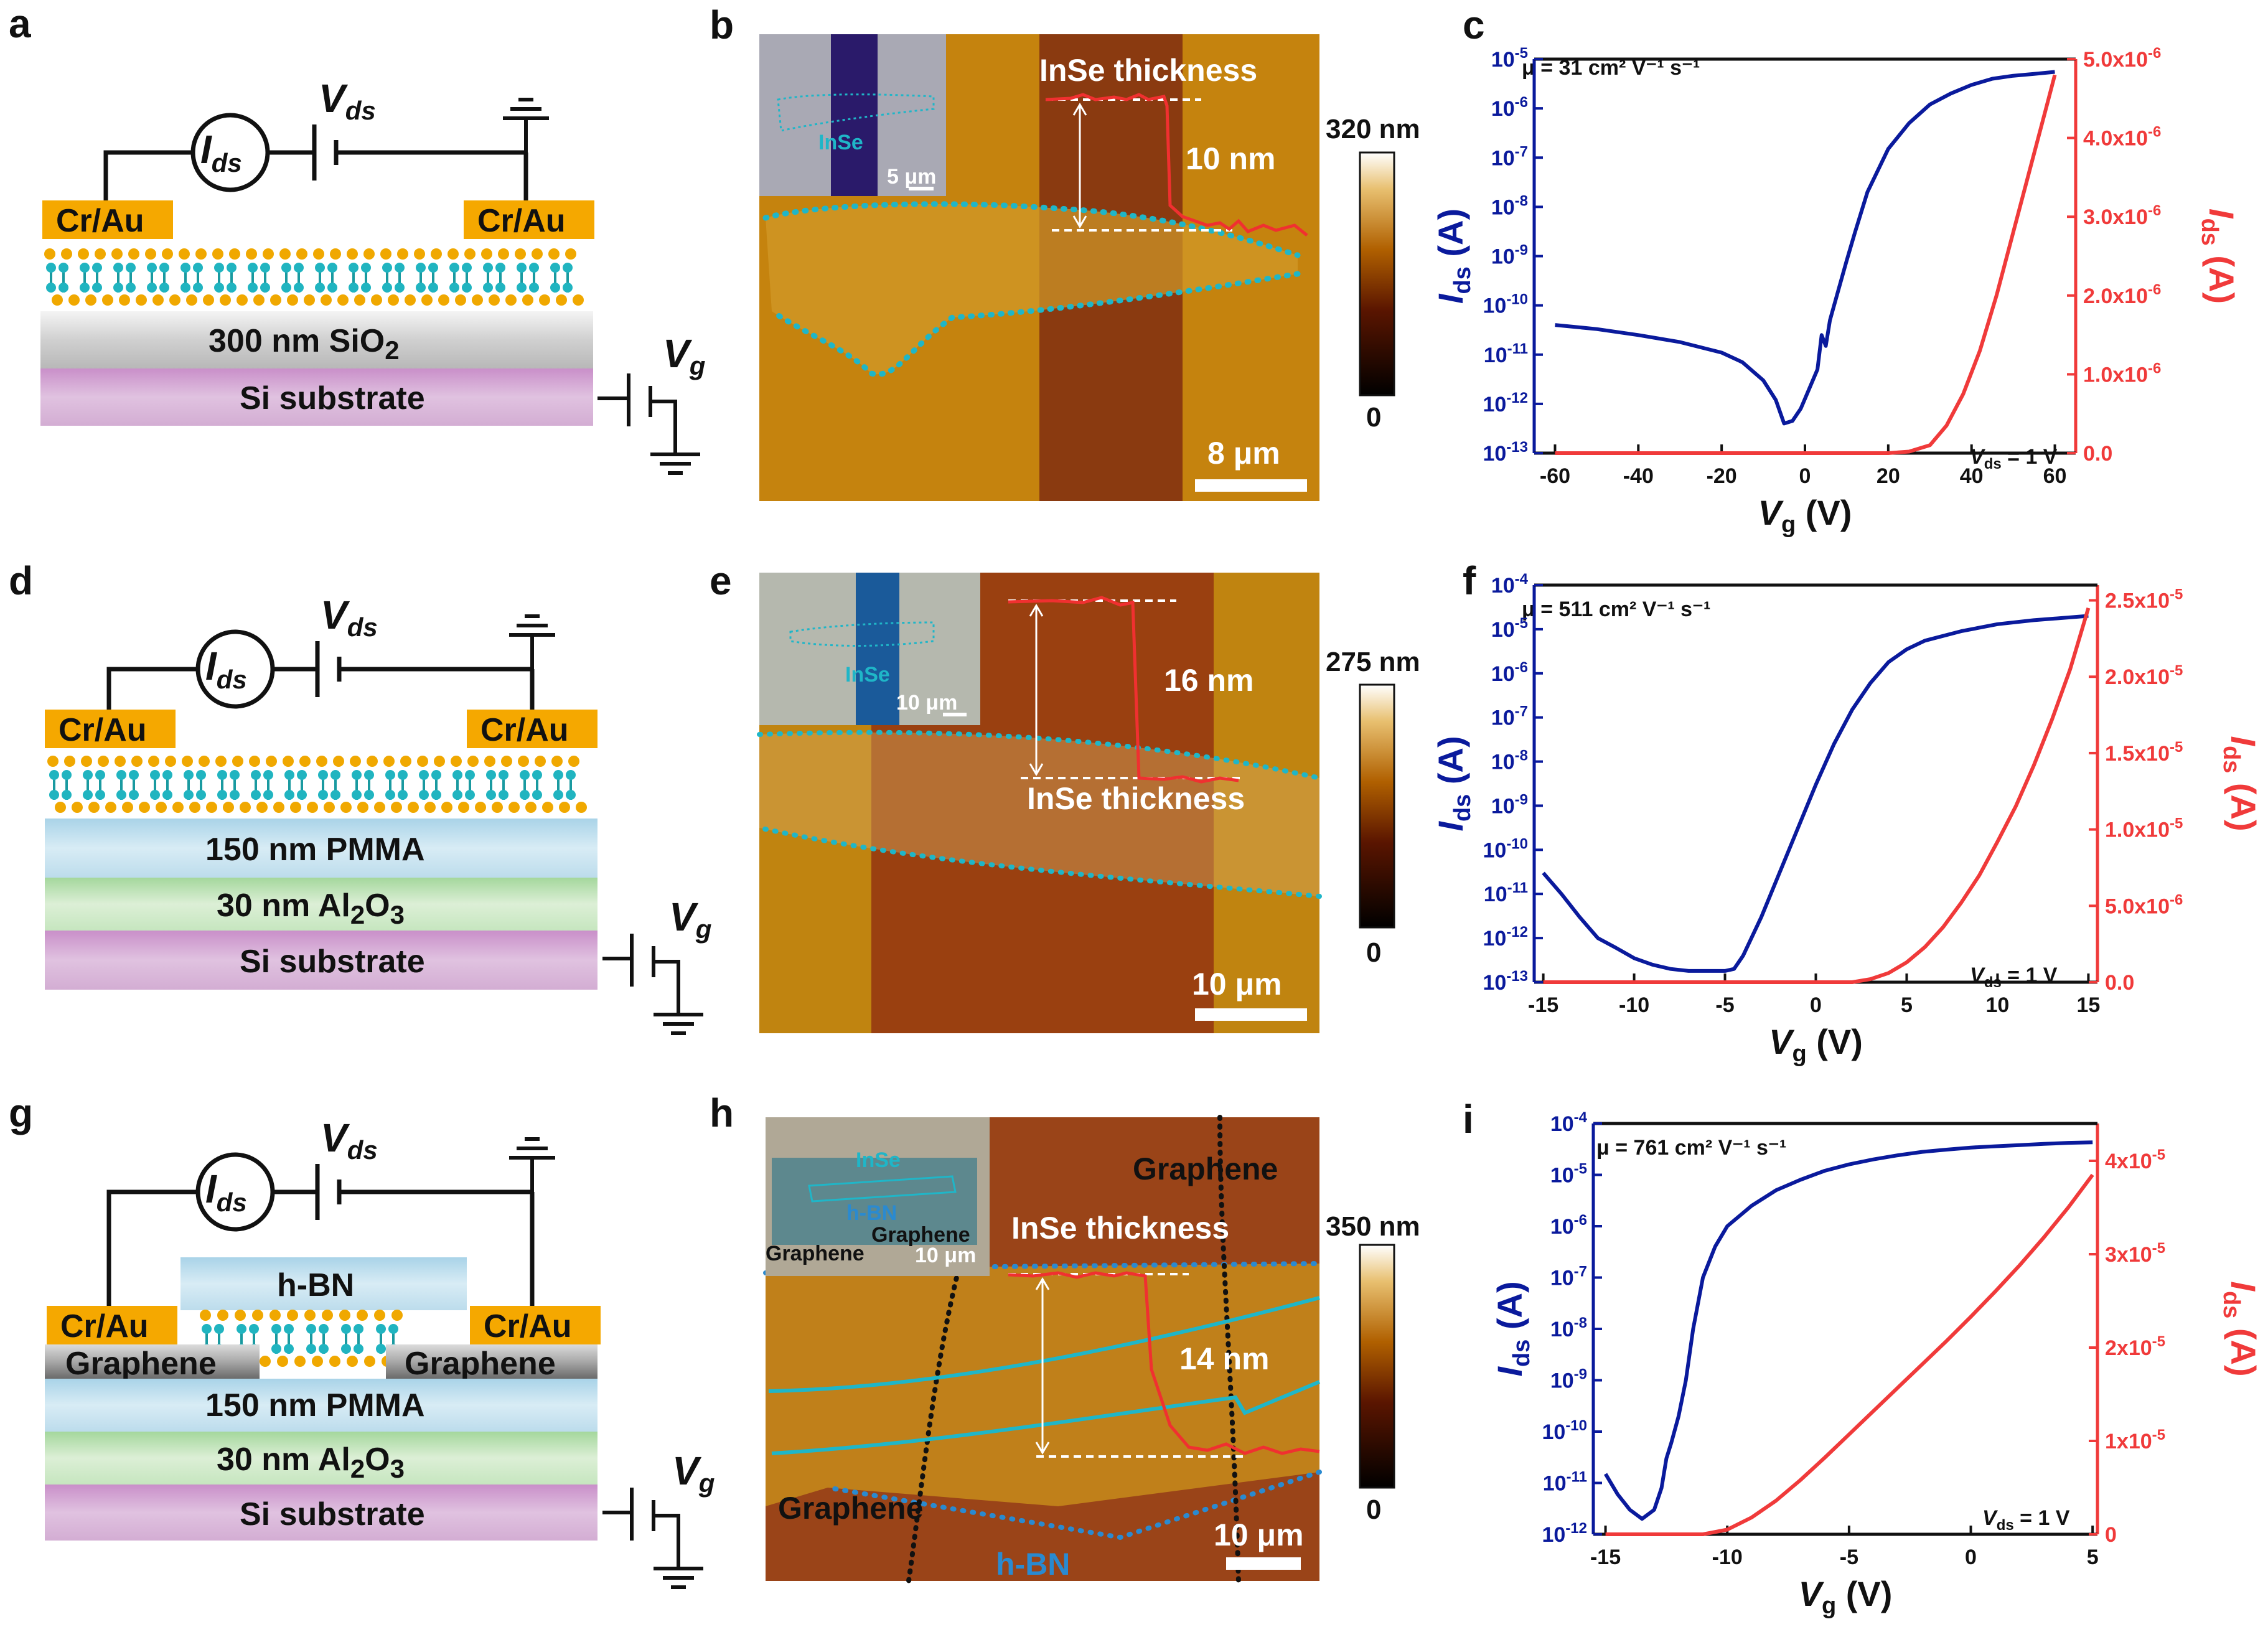 Image resolution: width=2268 pixels, height=1637 pixels. Describe the element at coordinates (1506, 353) in the screenshot. I see `y-left-tick-label: 10⁻¹¹` at that location.